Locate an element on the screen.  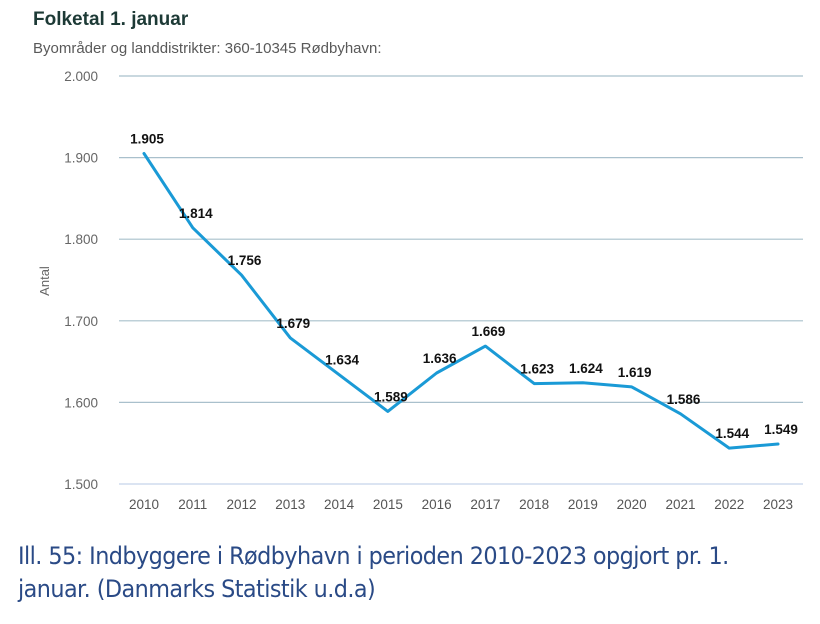
x-tick-label: 2012 is located at coordinates (242, 504).